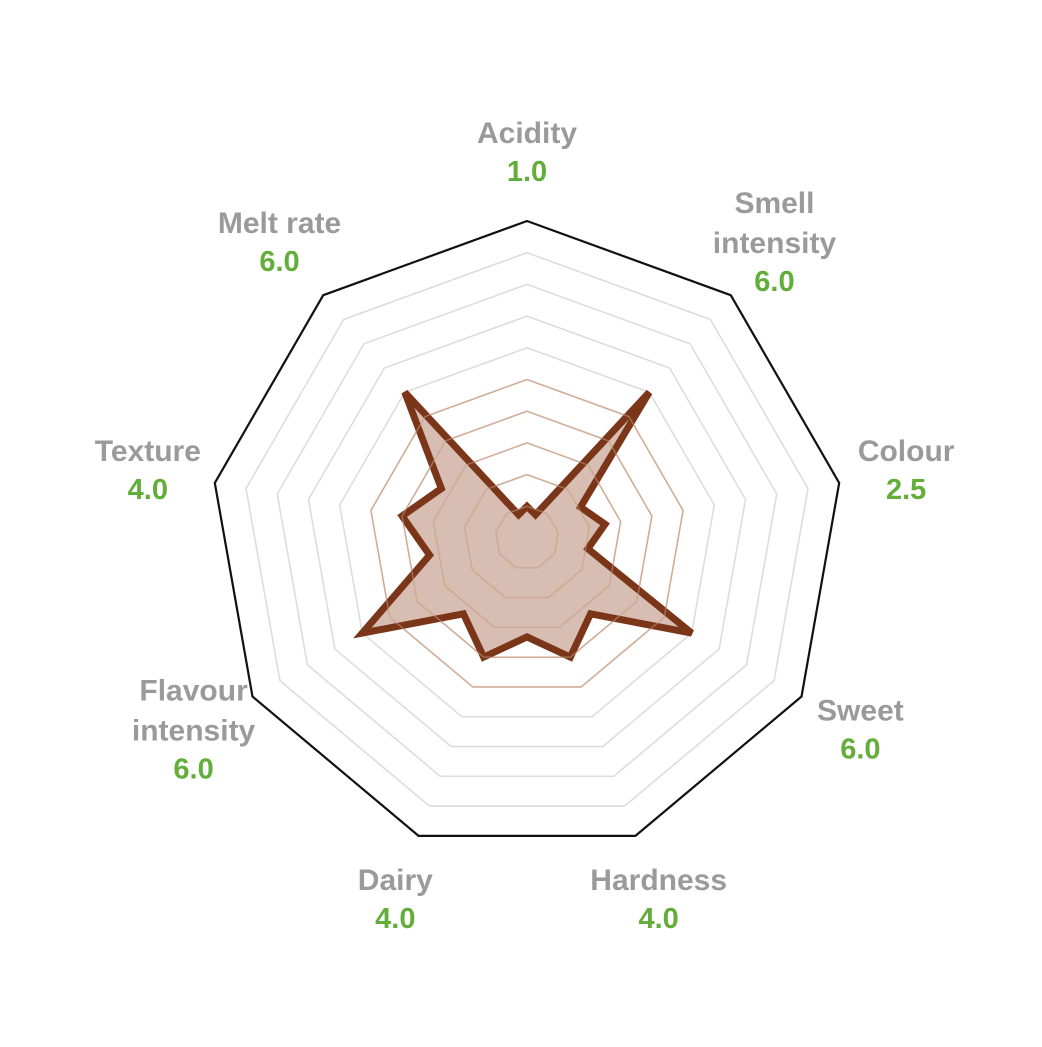  What do you see at coordinates (658, 899) in the screenshot?
I see `axis-label-group: Hardness 4.0` at bounding box center [658, 899].